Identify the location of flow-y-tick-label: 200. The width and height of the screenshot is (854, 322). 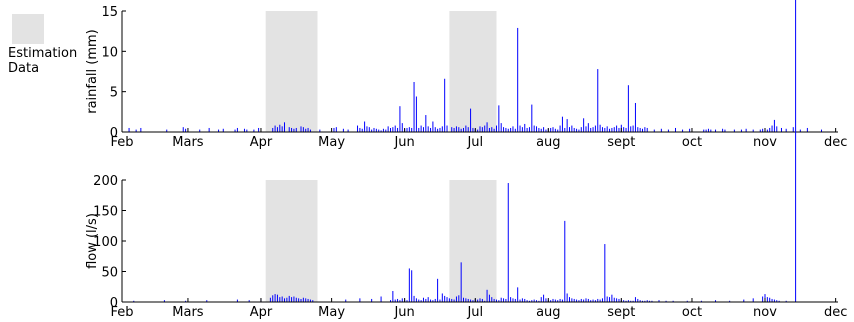
(105, 181).